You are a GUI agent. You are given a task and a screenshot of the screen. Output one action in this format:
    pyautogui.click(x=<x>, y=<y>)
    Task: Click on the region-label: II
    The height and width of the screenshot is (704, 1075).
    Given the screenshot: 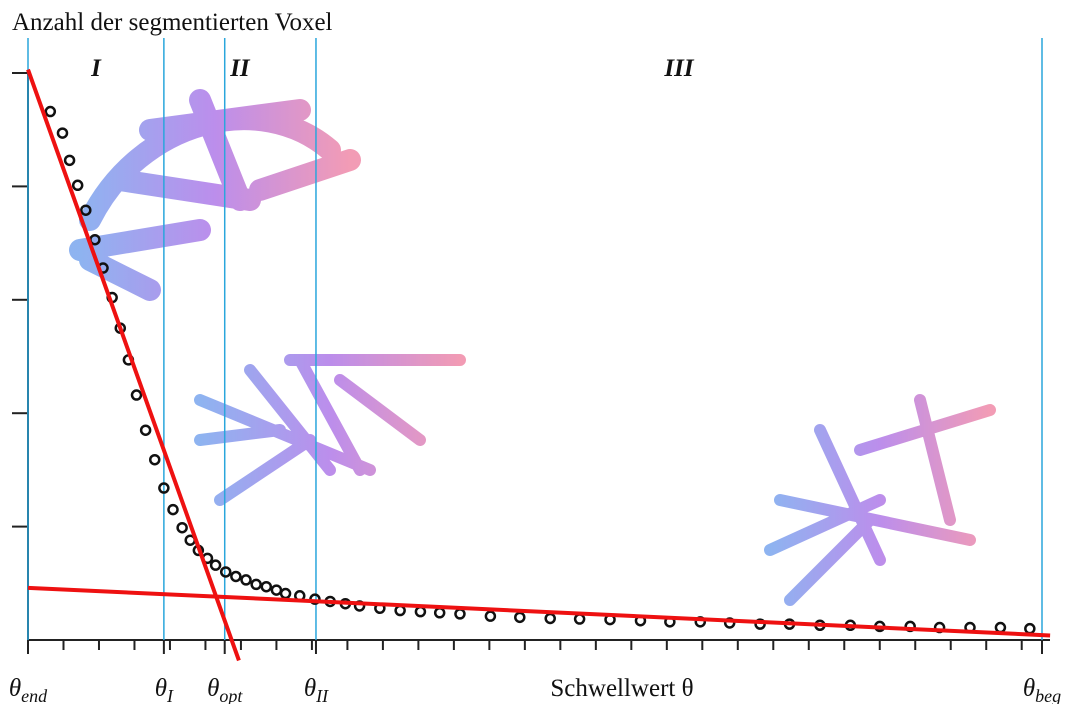 What is the action you would take?
    pyautogui.click(x=240, y=68)
    